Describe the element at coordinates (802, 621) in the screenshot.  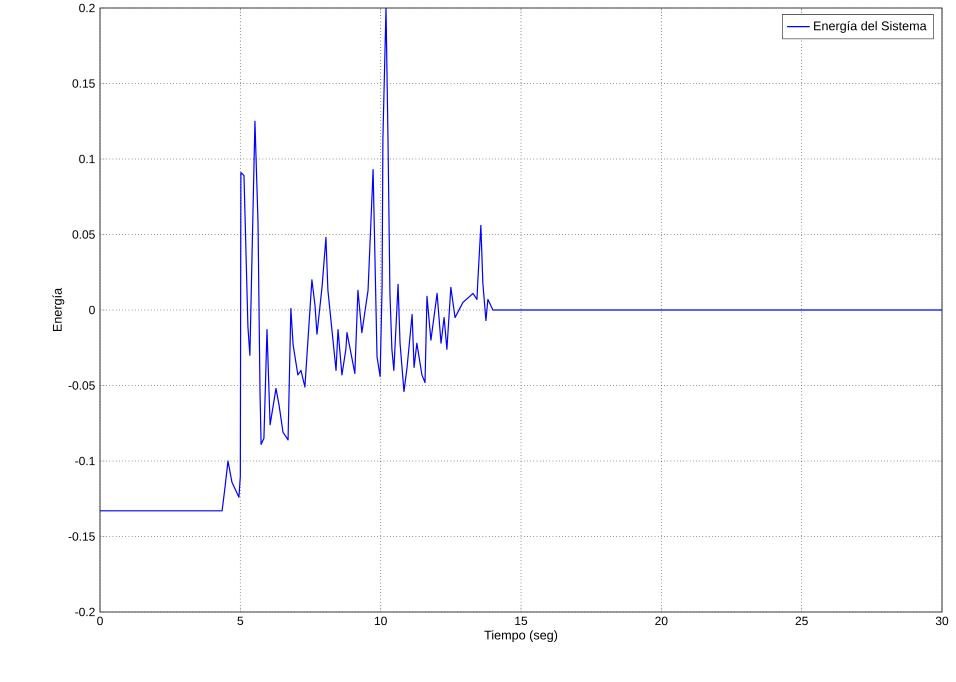
I see `x-tick-label: 25` at that location.